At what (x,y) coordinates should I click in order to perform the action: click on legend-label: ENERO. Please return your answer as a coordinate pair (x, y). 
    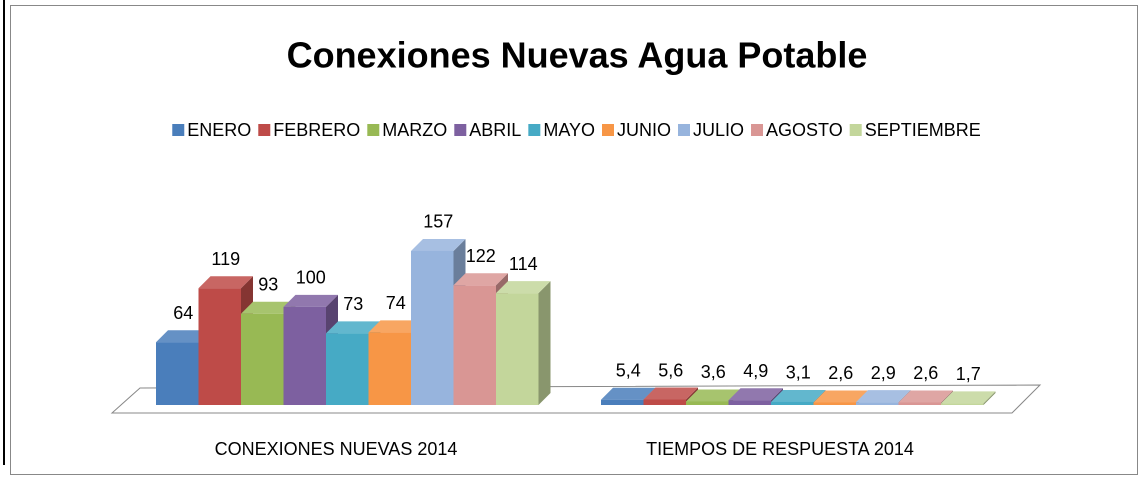
    Looking at the image, I should click on (219, 130).